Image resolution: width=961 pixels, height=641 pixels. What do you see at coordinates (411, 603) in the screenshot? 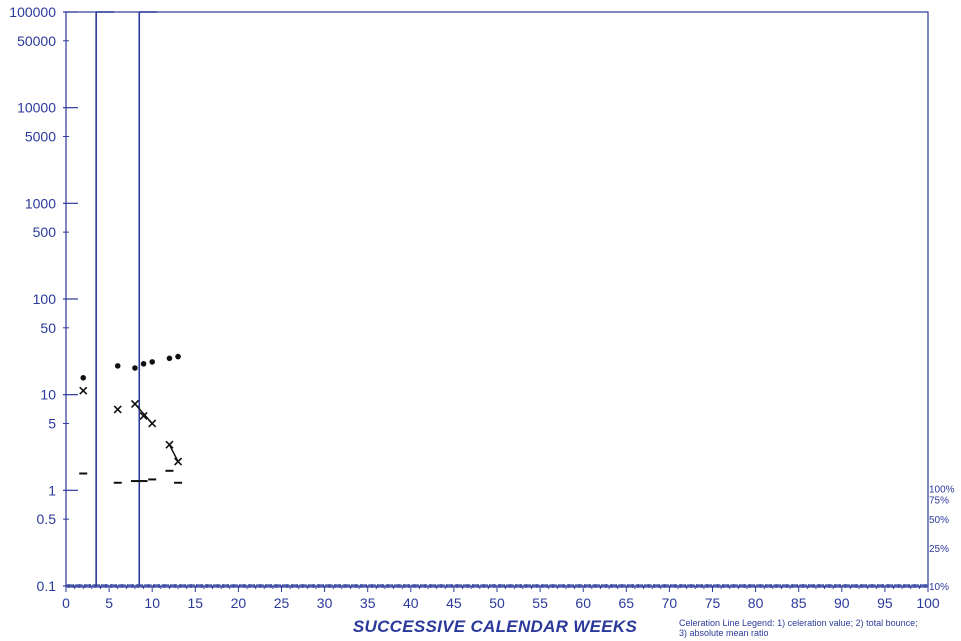
I see `x-tick-label: 40` at bounding box center [411, 603].